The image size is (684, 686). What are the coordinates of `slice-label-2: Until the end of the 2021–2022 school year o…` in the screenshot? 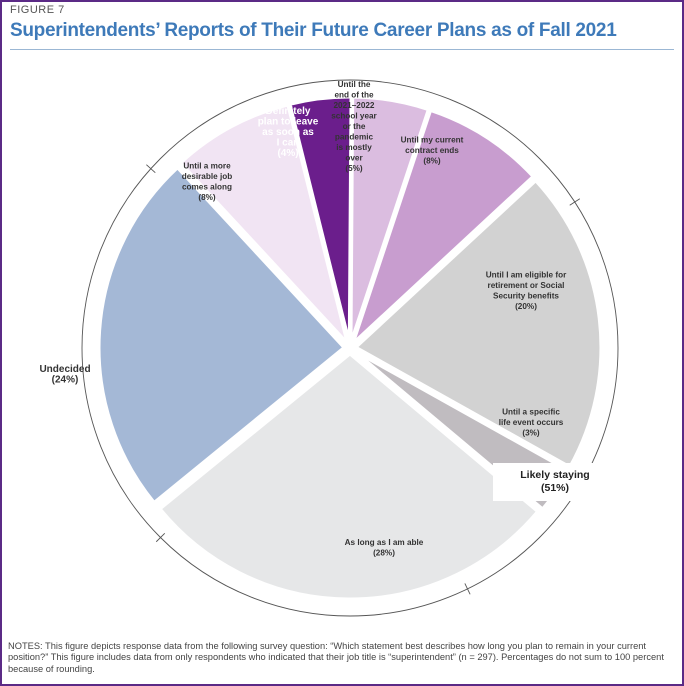 It's located at (354, 126).